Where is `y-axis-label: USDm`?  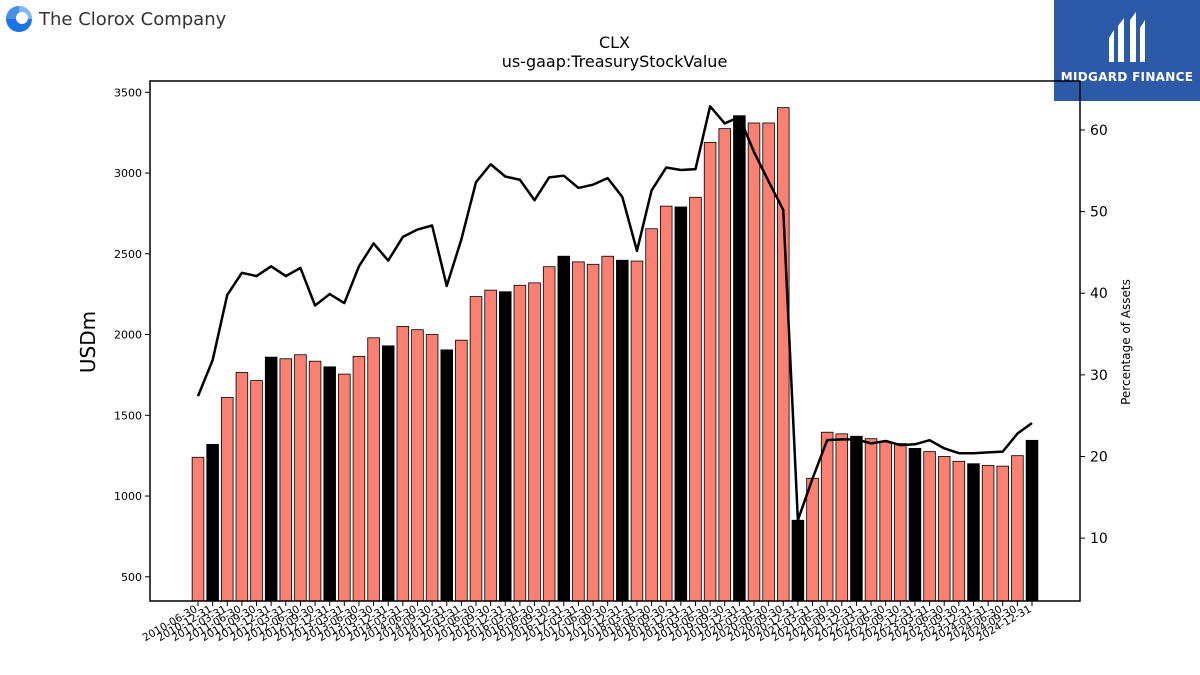 y-axis-label: USDm is located at coordinates (88, 342).